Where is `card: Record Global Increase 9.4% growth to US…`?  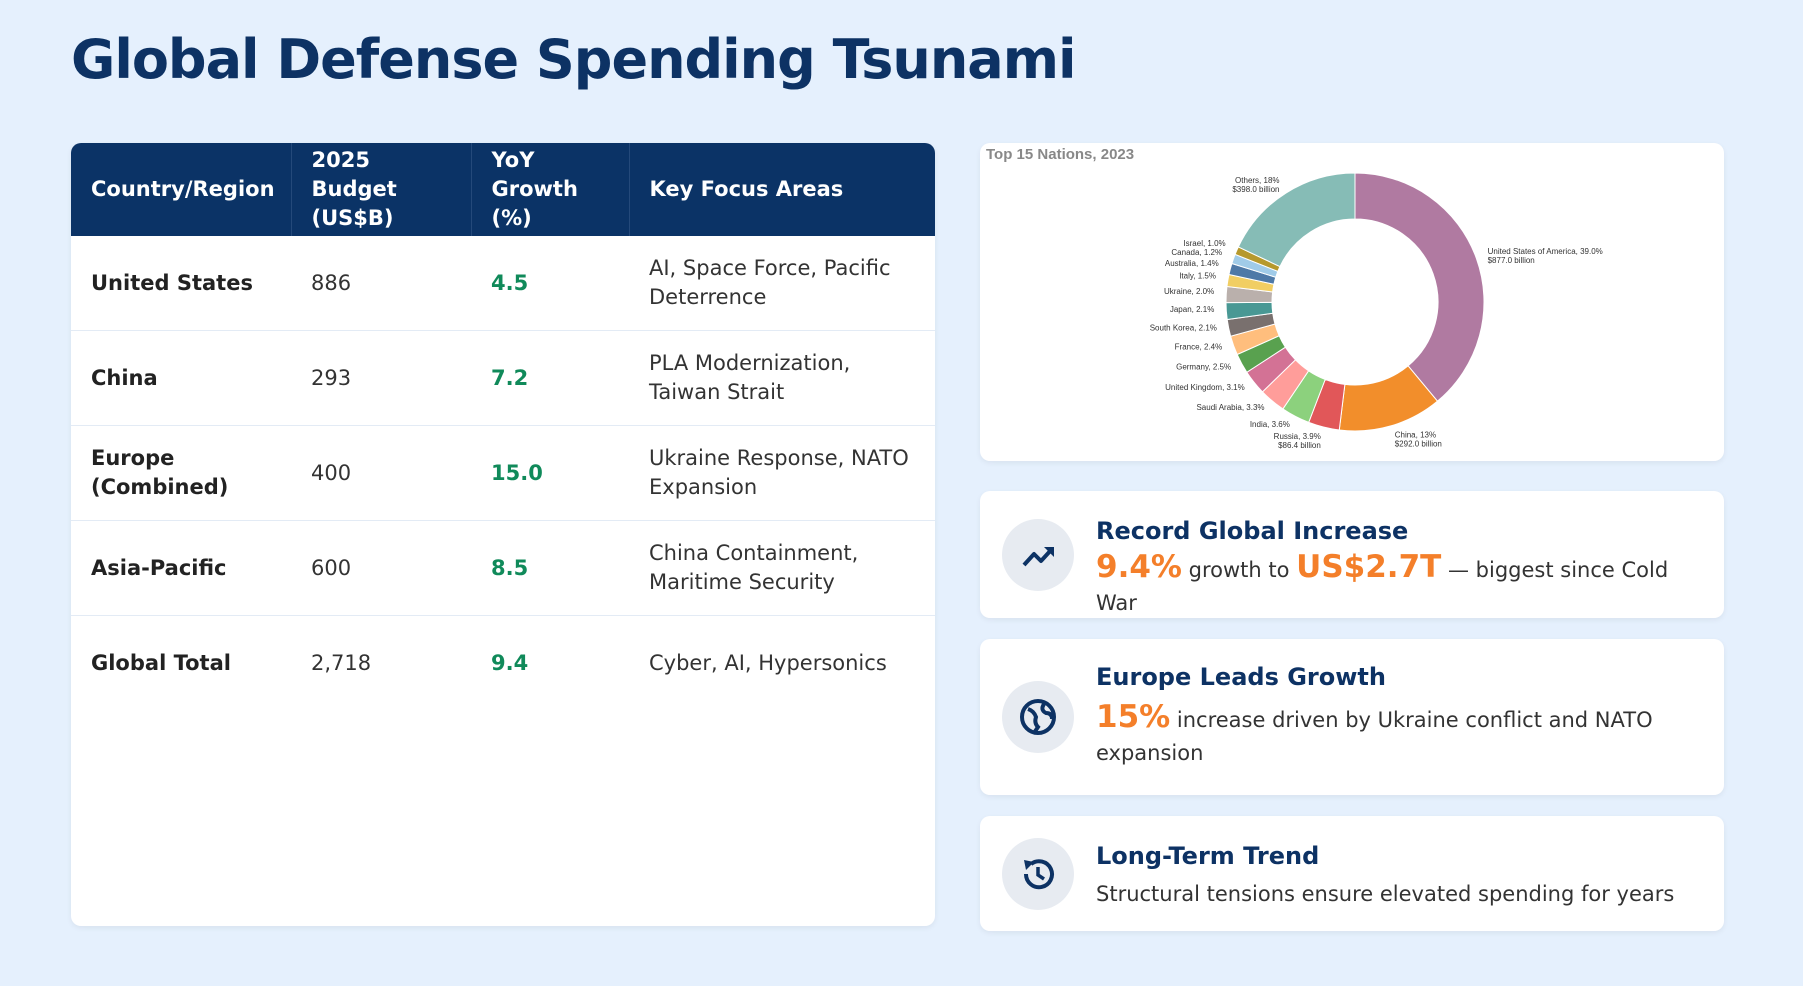 card: Record Global Increase 9.4% growth to US… is located at coordinates (1352, 554).